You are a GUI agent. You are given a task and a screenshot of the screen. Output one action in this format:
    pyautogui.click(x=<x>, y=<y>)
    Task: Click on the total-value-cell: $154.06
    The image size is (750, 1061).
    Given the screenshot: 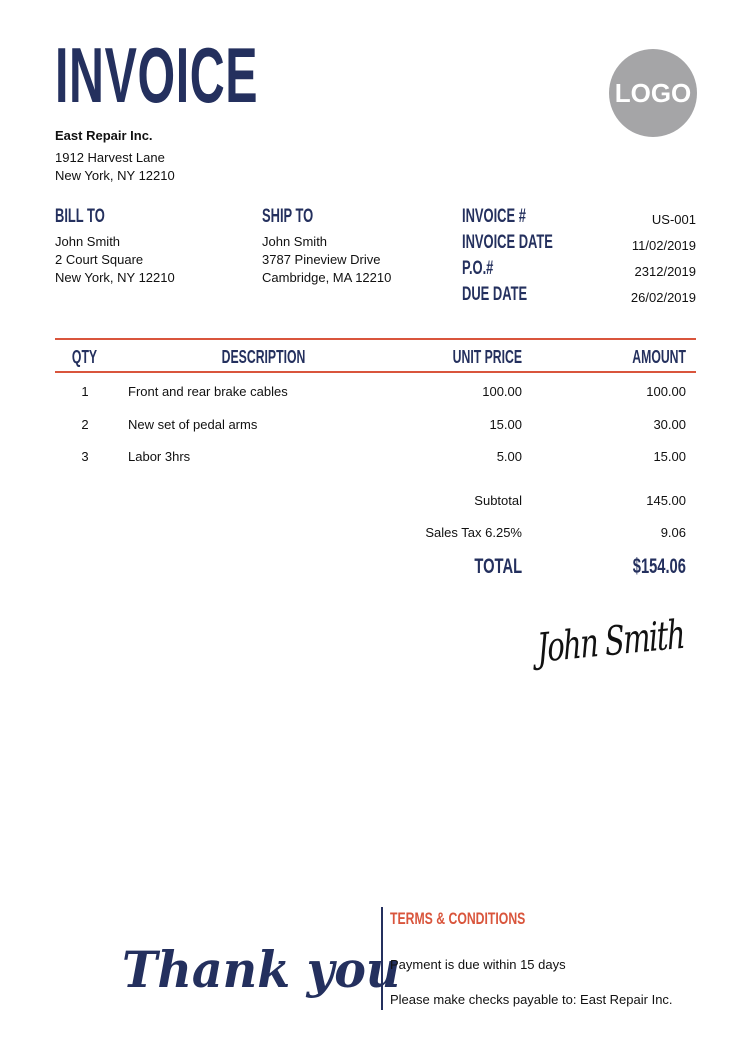 What is the action you would take?
    pyautogui.click(x=648, y=567)
    